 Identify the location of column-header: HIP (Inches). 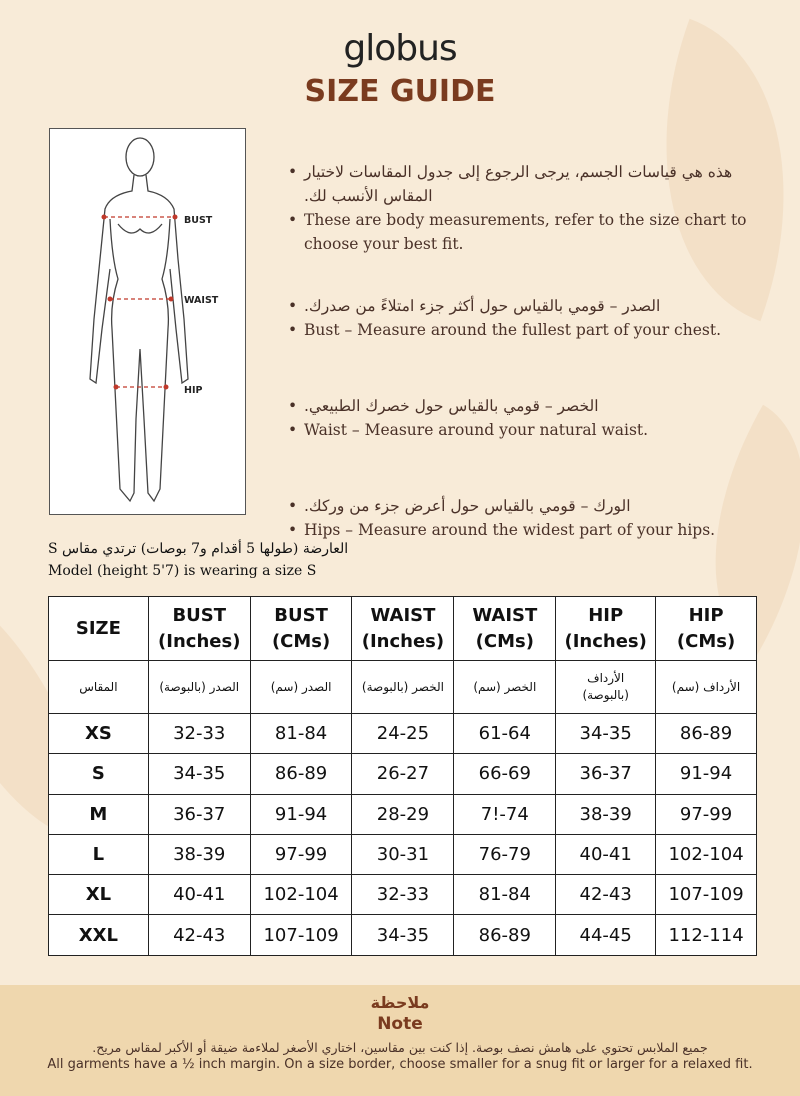
(606, 628).